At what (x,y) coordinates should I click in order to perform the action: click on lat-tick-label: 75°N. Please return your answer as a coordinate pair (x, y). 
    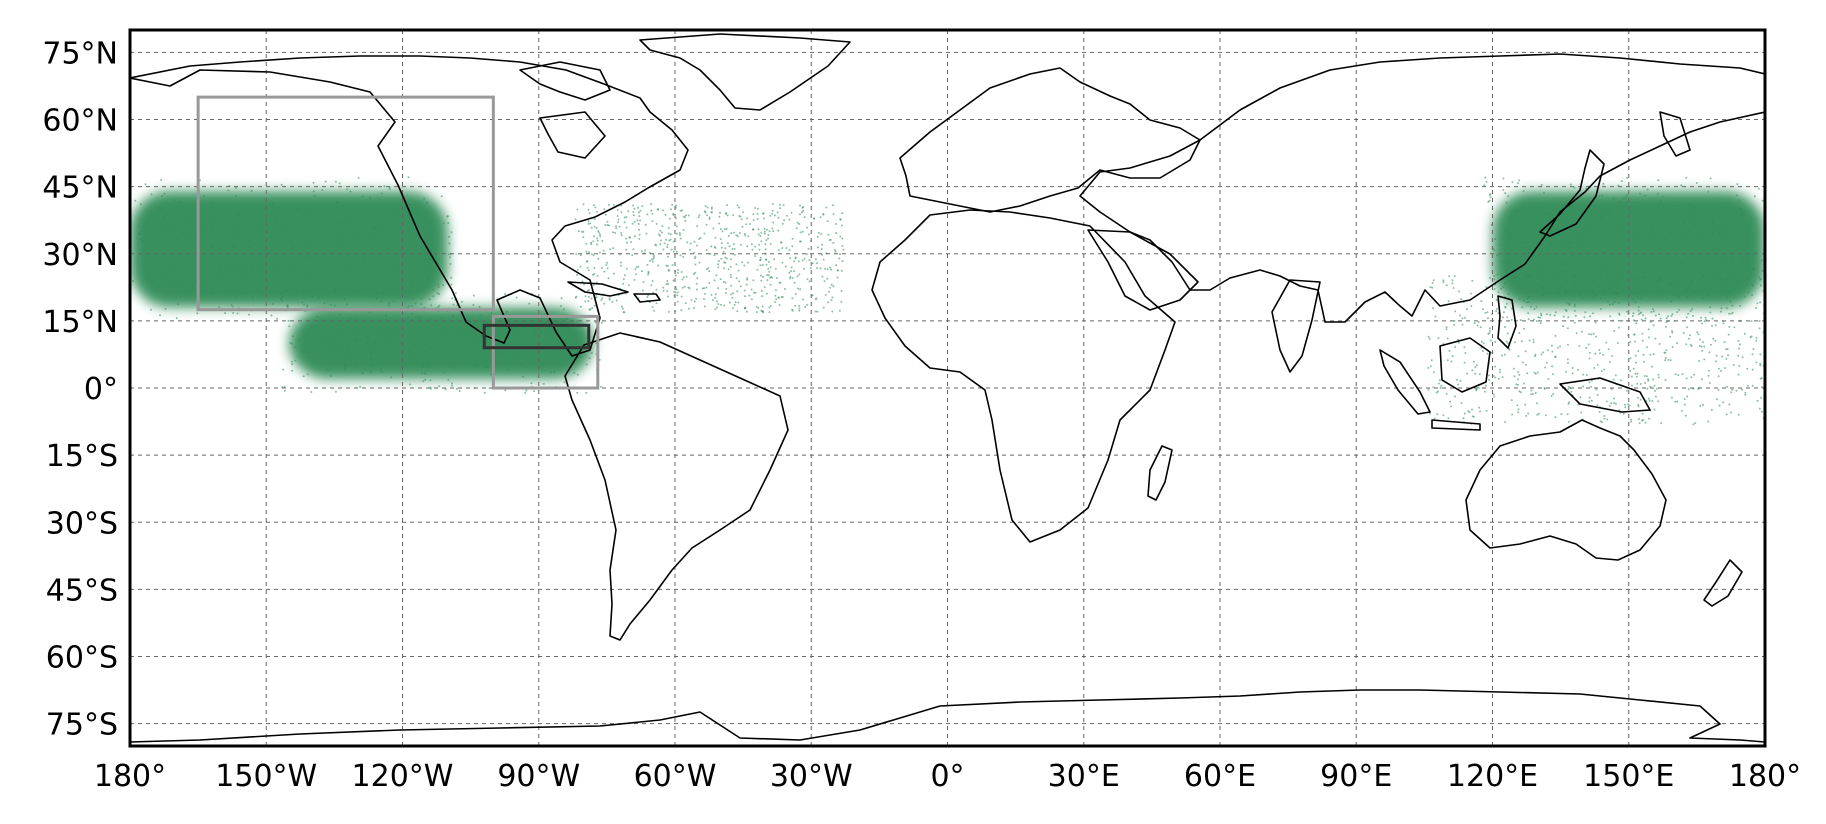
    Looking at the image, I should click on (80, 53).